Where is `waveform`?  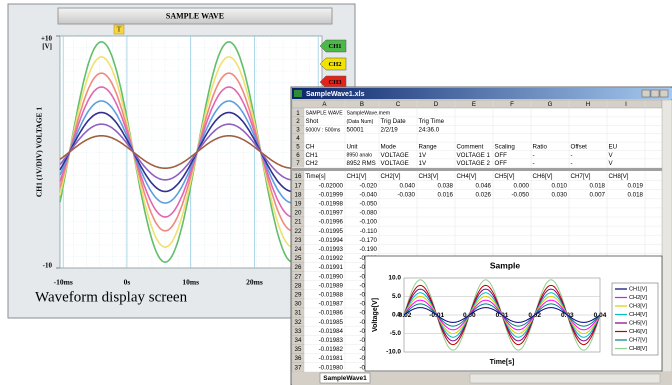 waveform is located at coordinates (191, 152).